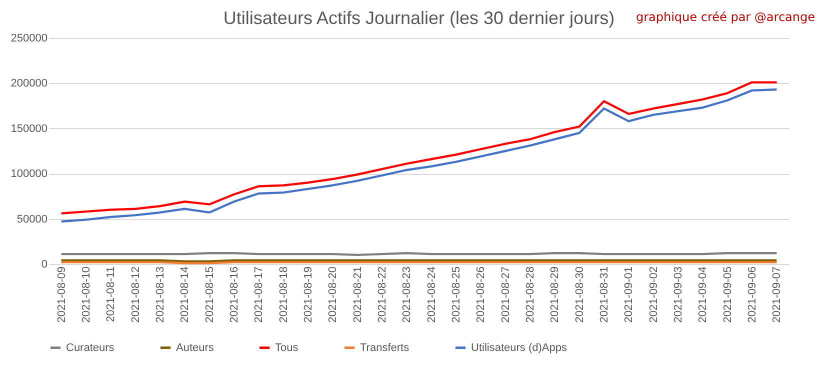 This screenshot has height=379, width=833. Describe the element at coordinates (725, 17) in the screenshot. I see `text: graphique créé par @arcange` at that location.